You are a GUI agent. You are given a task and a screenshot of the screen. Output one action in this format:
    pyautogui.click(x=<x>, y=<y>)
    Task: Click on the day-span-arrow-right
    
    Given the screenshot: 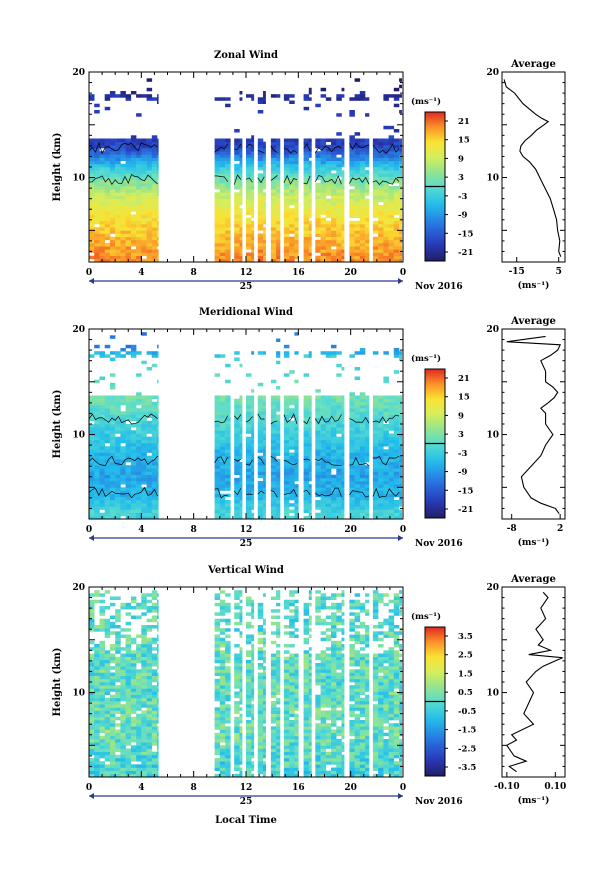 What is the action you would take?
    pyautogui.click(x=400, y=281)
    